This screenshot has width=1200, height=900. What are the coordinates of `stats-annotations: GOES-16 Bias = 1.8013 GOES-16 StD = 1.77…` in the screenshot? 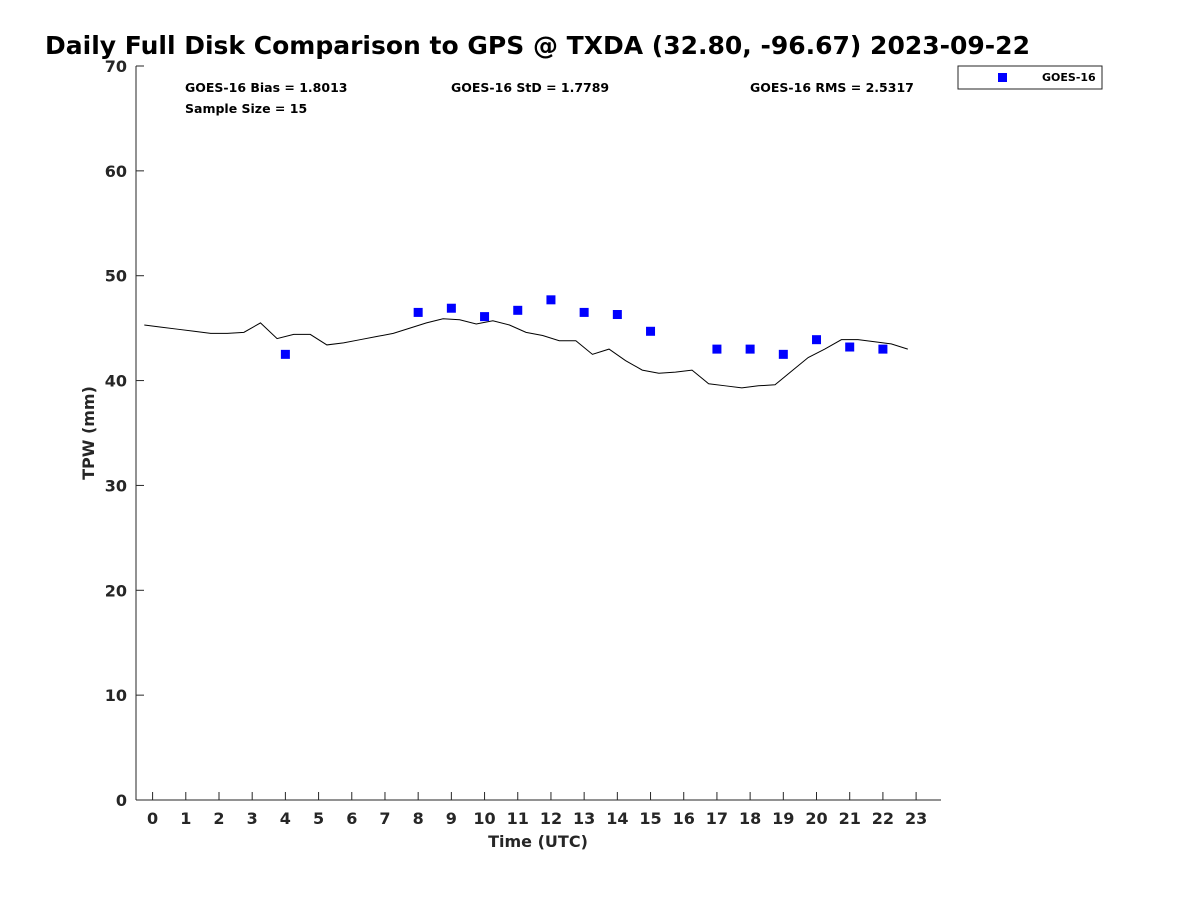 It's located at (549, 98).